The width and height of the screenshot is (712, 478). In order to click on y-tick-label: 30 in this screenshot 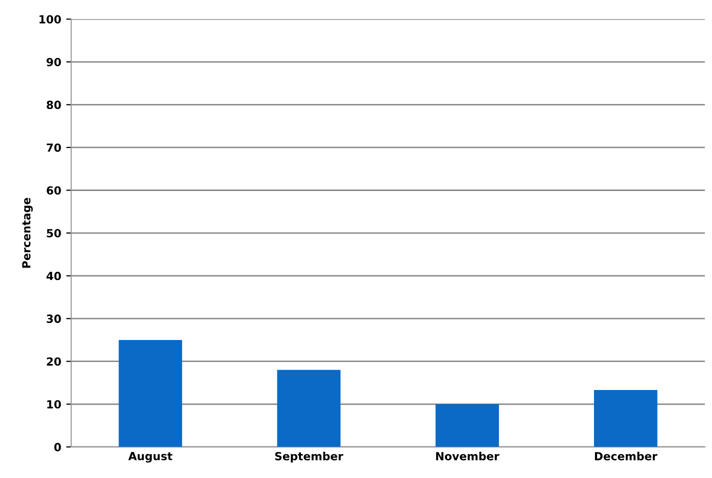, I will do `click(53, 318)`.